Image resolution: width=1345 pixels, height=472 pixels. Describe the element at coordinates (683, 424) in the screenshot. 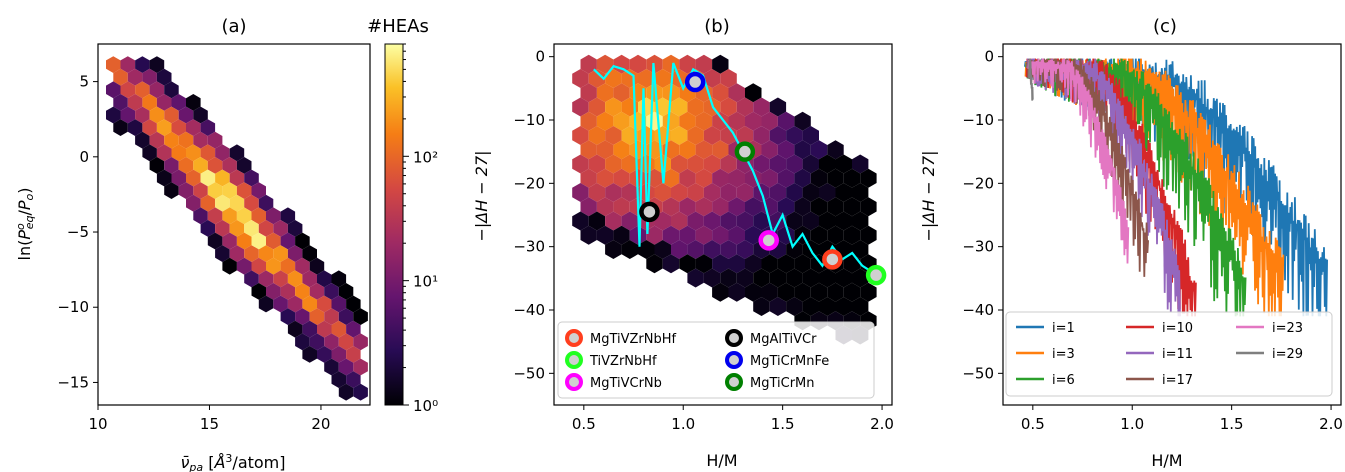

I see `x-tick-label: 1.0` at that location.